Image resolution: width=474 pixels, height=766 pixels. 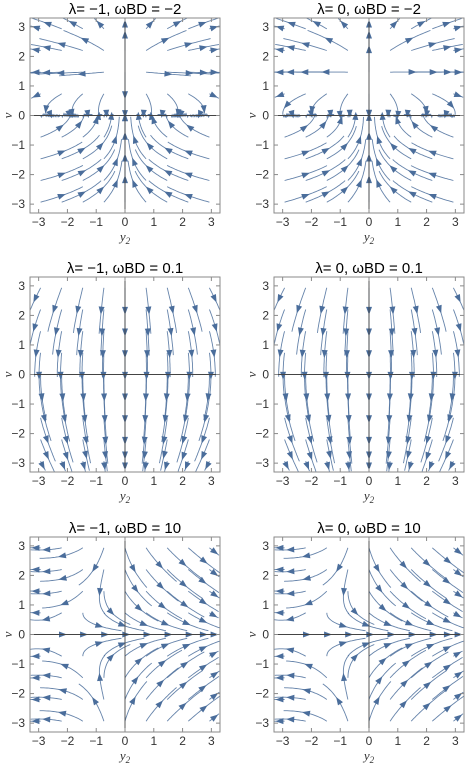 What do you see at coordinates (265, 345) in the screenshot?
I see `y-tick-label: 1` at bounding box center [265, 345].